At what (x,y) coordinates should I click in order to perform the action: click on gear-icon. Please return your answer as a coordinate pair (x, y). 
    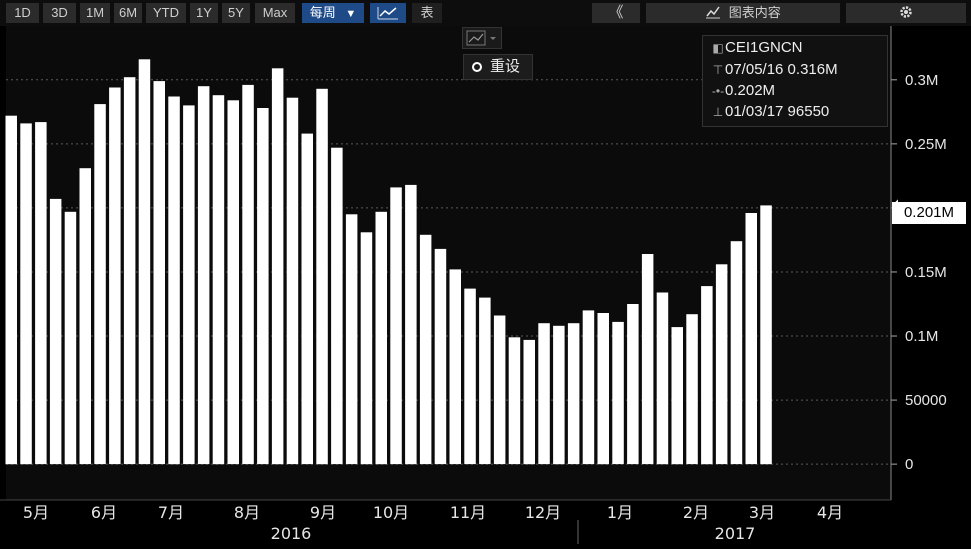
    Looking at the image, I should click on (906, 12).